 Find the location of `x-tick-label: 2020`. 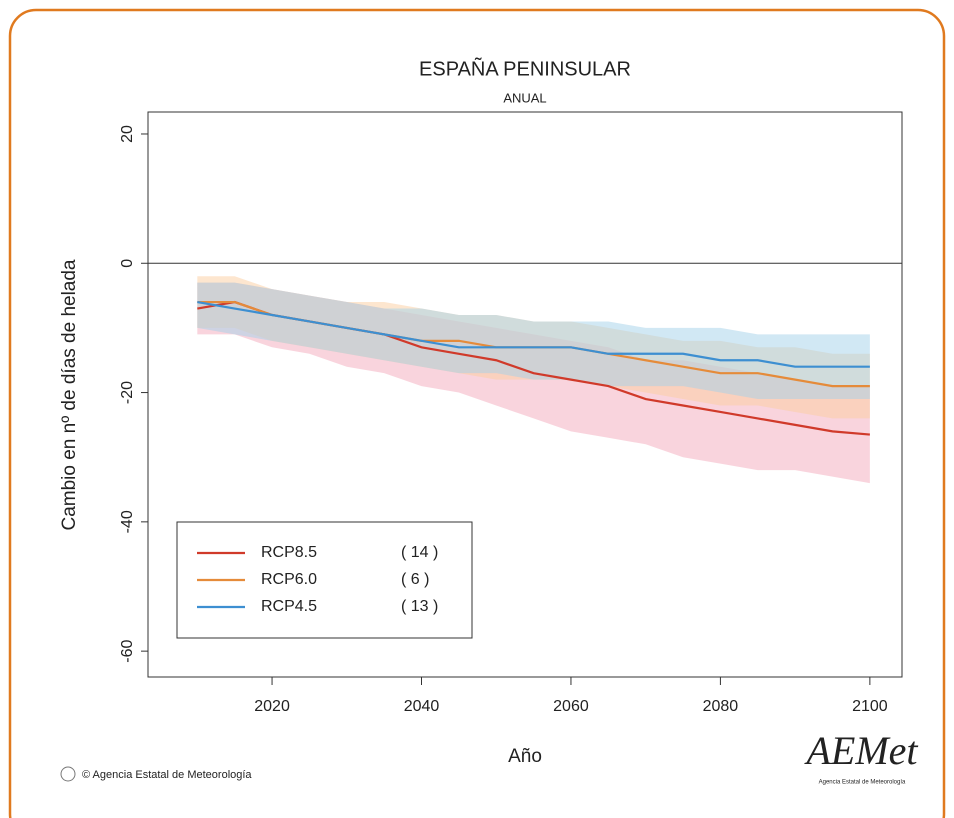

x-tick-label: 2020 is located at coordinates (272, 706).